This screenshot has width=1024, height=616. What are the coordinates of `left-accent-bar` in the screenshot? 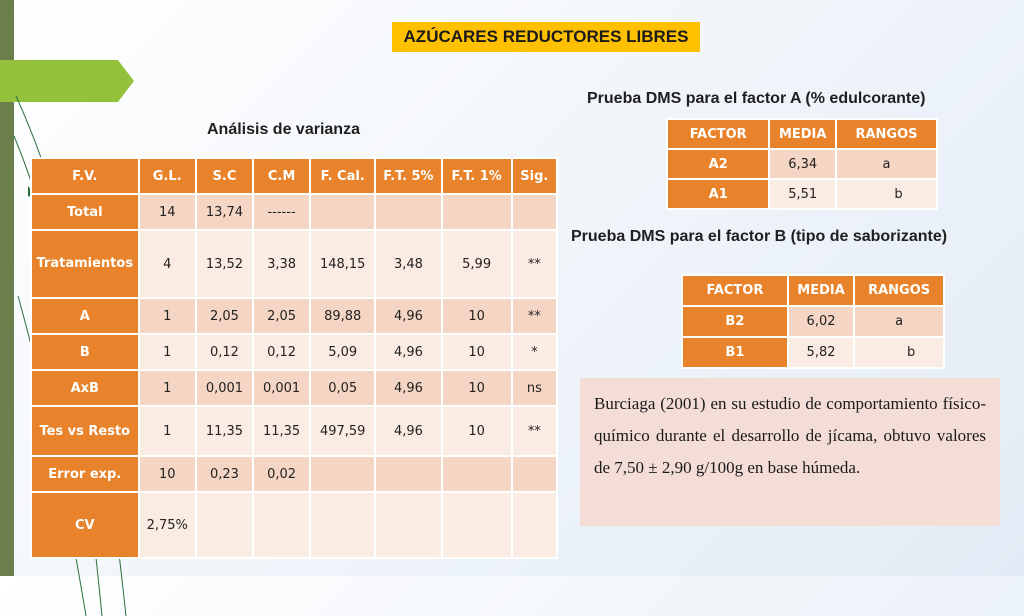 It's located at (7, 288).